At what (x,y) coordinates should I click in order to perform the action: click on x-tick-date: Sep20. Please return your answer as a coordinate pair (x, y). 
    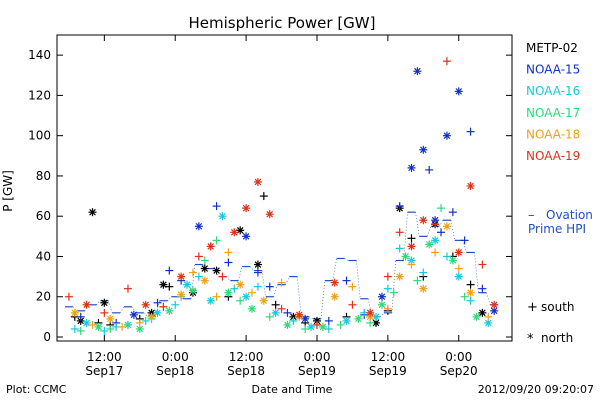
    Looking at the image, I should click on (459, 371).